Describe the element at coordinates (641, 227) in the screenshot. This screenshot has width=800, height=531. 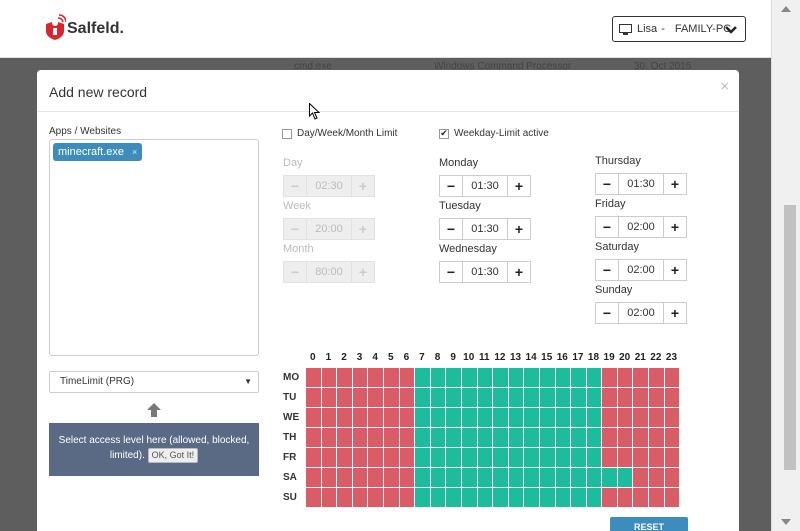
I see `friday-value: 02:00` at that location.